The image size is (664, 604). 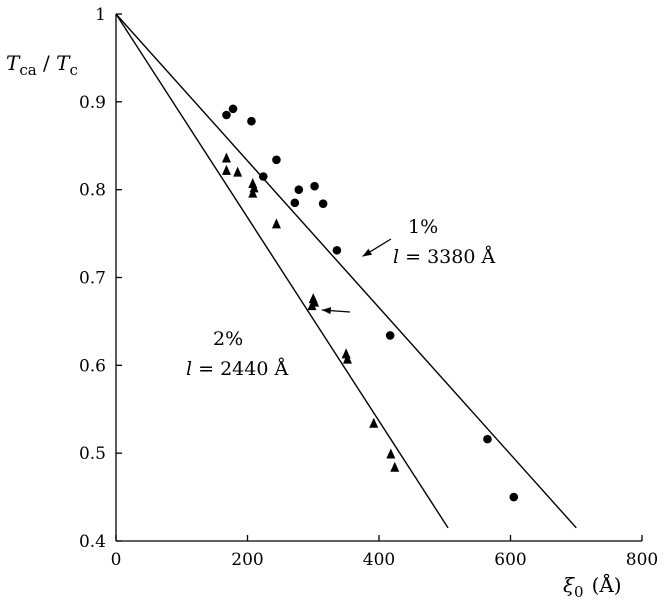 What do you see at coordinates (423, 227) in the screenshot?
I see `annotation-1-percent: 1%` at bounding box center [423, 227].